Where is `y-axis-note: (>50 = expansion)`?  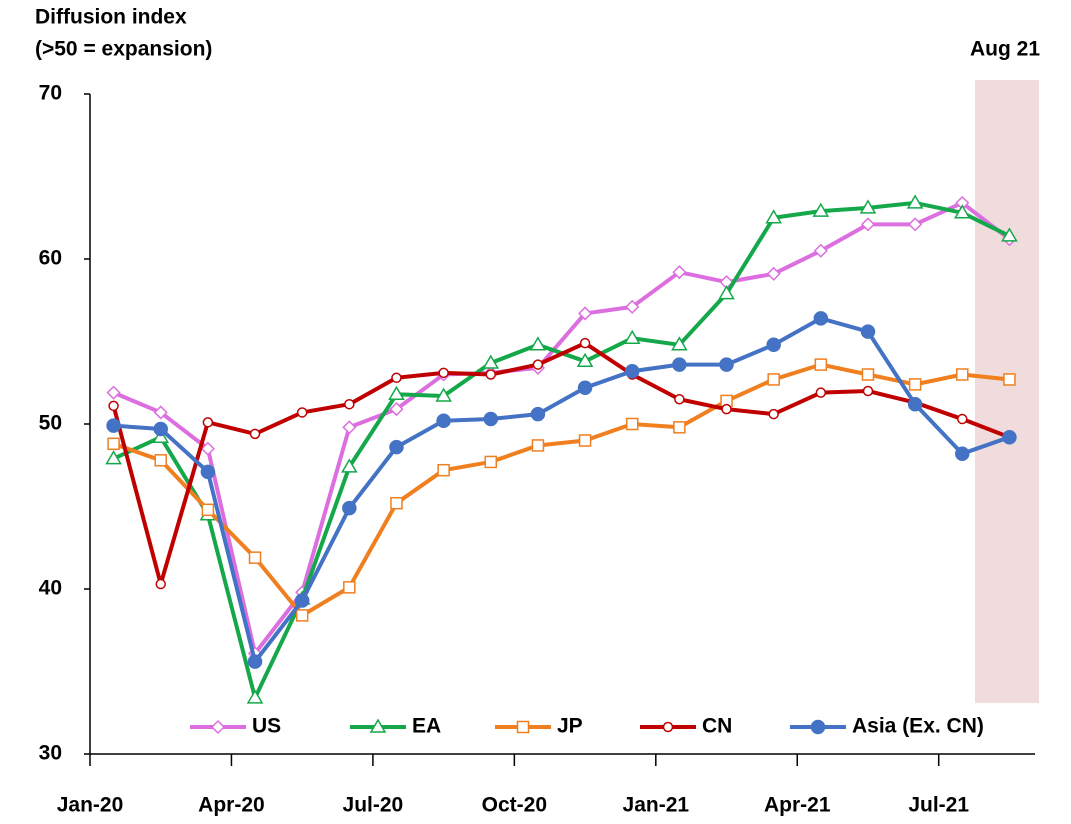 y-axis-note: (>50 = expansion) is located at coordinates (123, 49).